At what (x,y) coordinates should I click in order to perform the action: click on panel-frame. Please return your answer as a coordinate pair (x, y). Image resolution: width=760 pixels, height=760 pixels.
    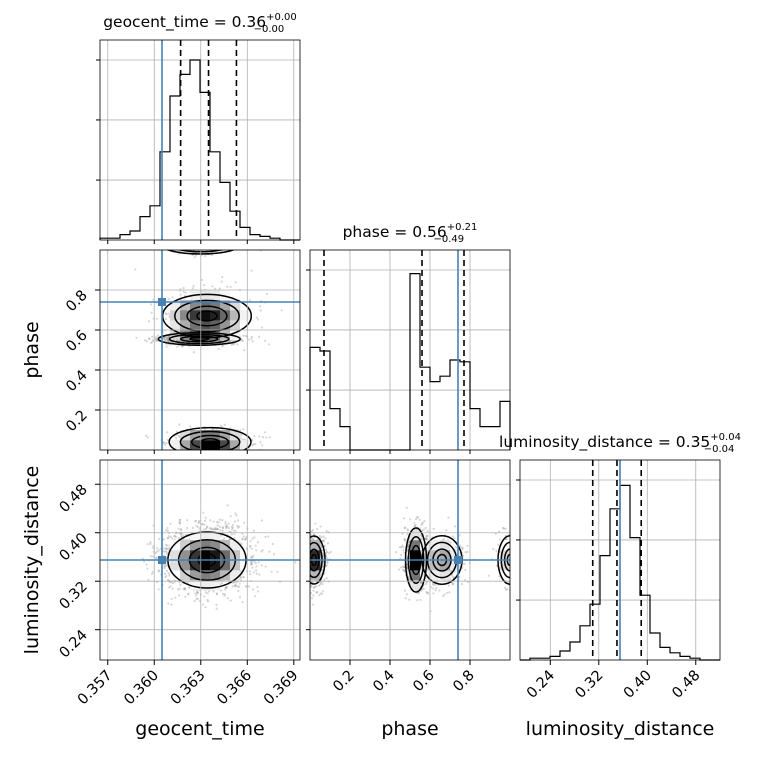
    Looking at the image, I should click on (620, 560).